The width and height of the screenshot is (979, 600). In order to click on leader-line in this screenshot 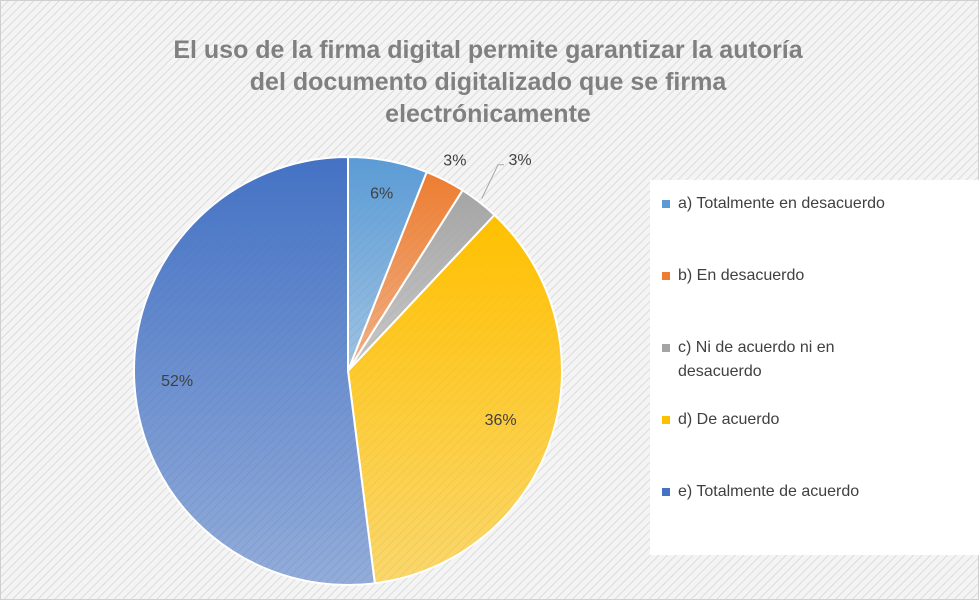, I will do `click(493, 181)`.